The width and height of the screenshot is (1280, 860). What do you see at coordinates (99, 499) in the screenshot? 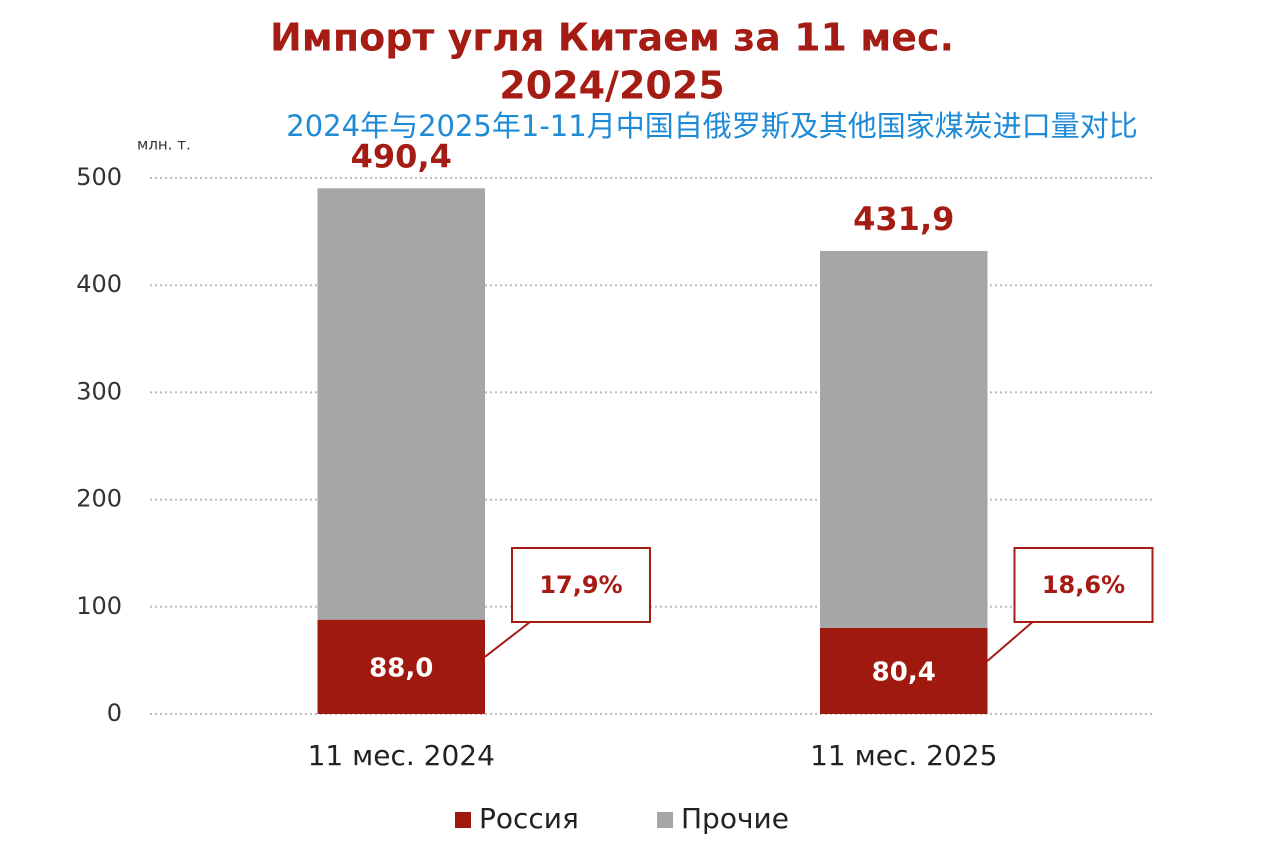
I see `y-tick-label: 200` at bounding box center [99, 499].